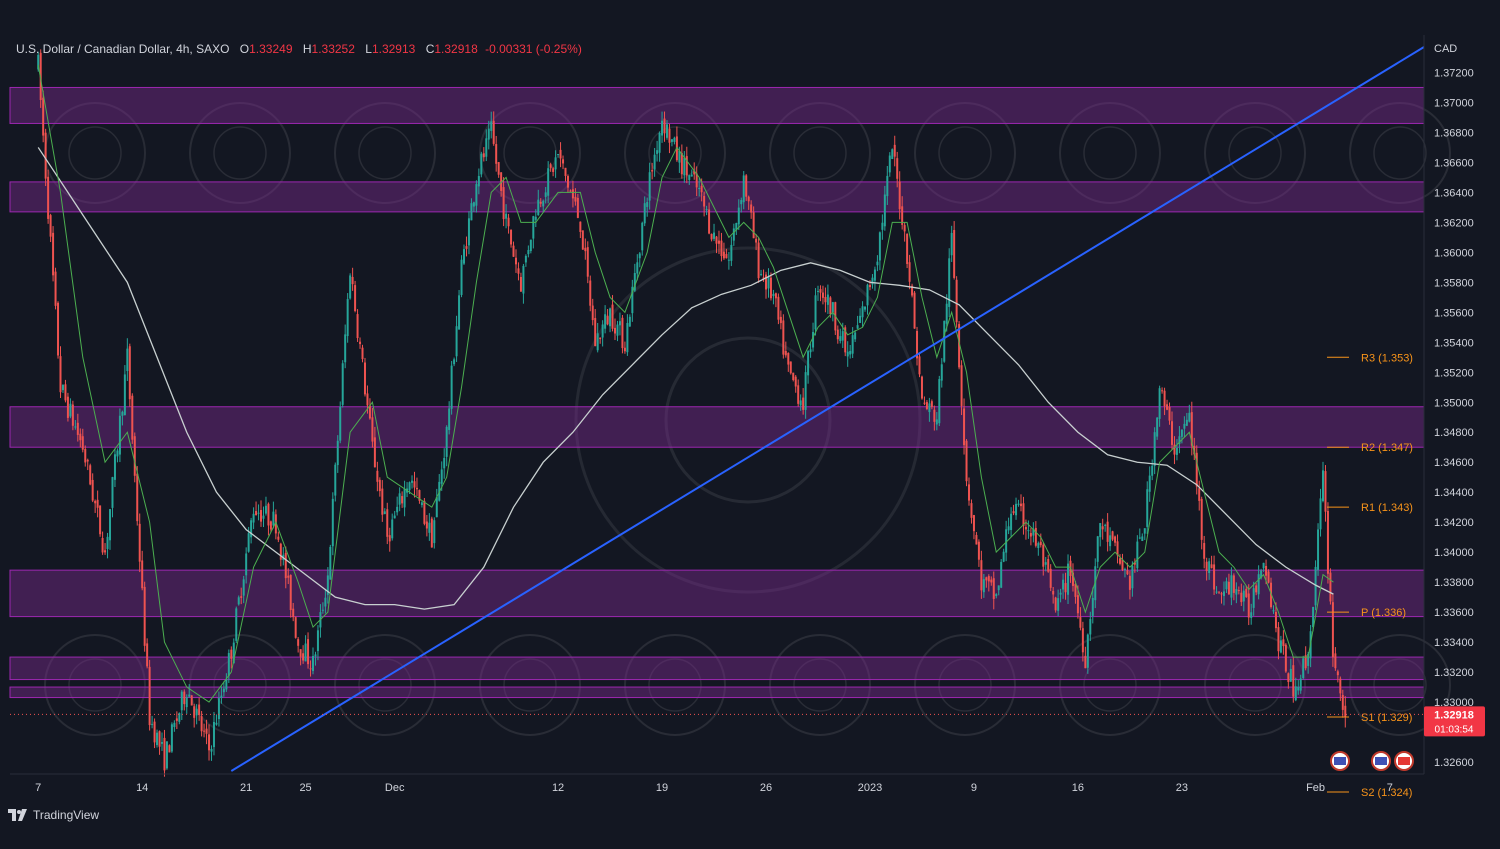 This screenshot has width=1500, height=849. Describe the element at coordinates (662, 788) in the screenshot. I see `time-tick-label: 19` at that location.